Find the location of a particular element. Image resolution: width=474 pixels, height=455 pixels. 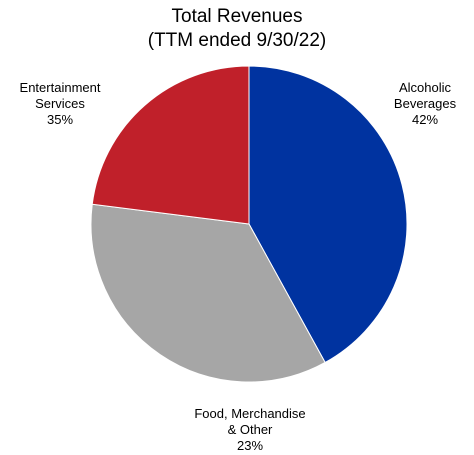

chart-title-line: Total Revenues is located at coordinates (237, 16).